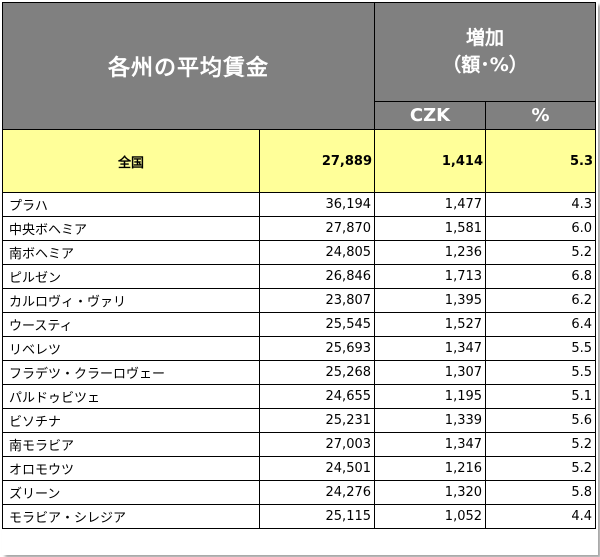  Describe the element at coordinates (541, 396) in the screenshot. I see `increase-pct: 5.1` at that location.